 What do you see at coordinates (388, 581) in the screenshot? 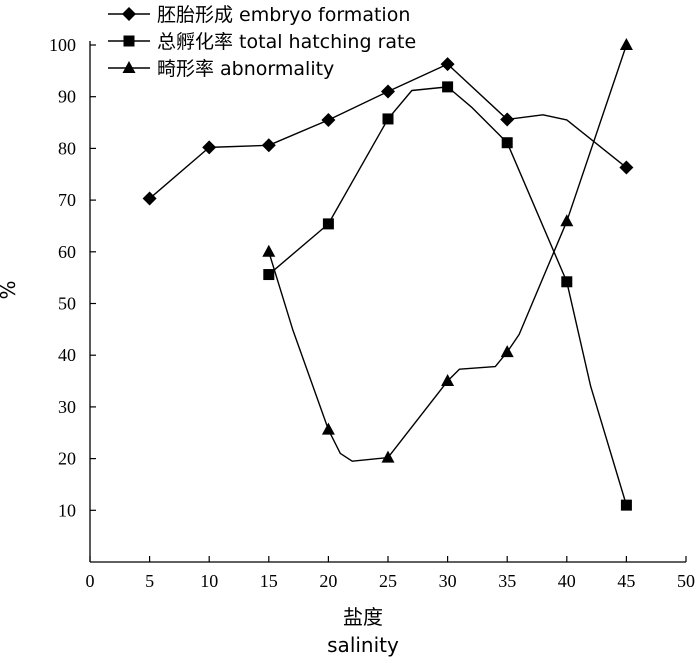
I see `x-tick-label: 25` at bounding box center [388, 581].